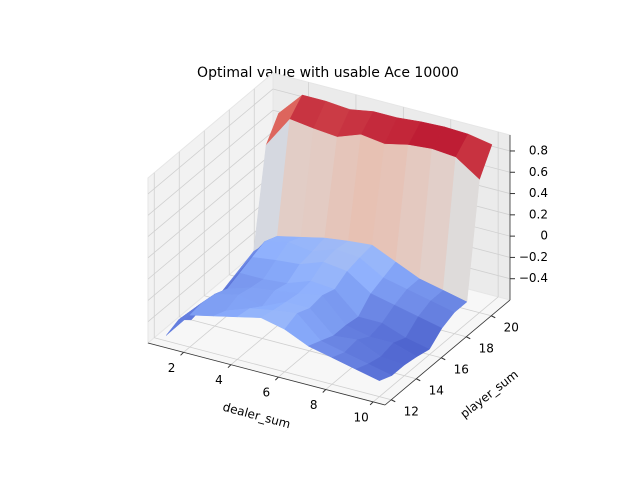  I want to click on surface-patch, so click(374, 372).